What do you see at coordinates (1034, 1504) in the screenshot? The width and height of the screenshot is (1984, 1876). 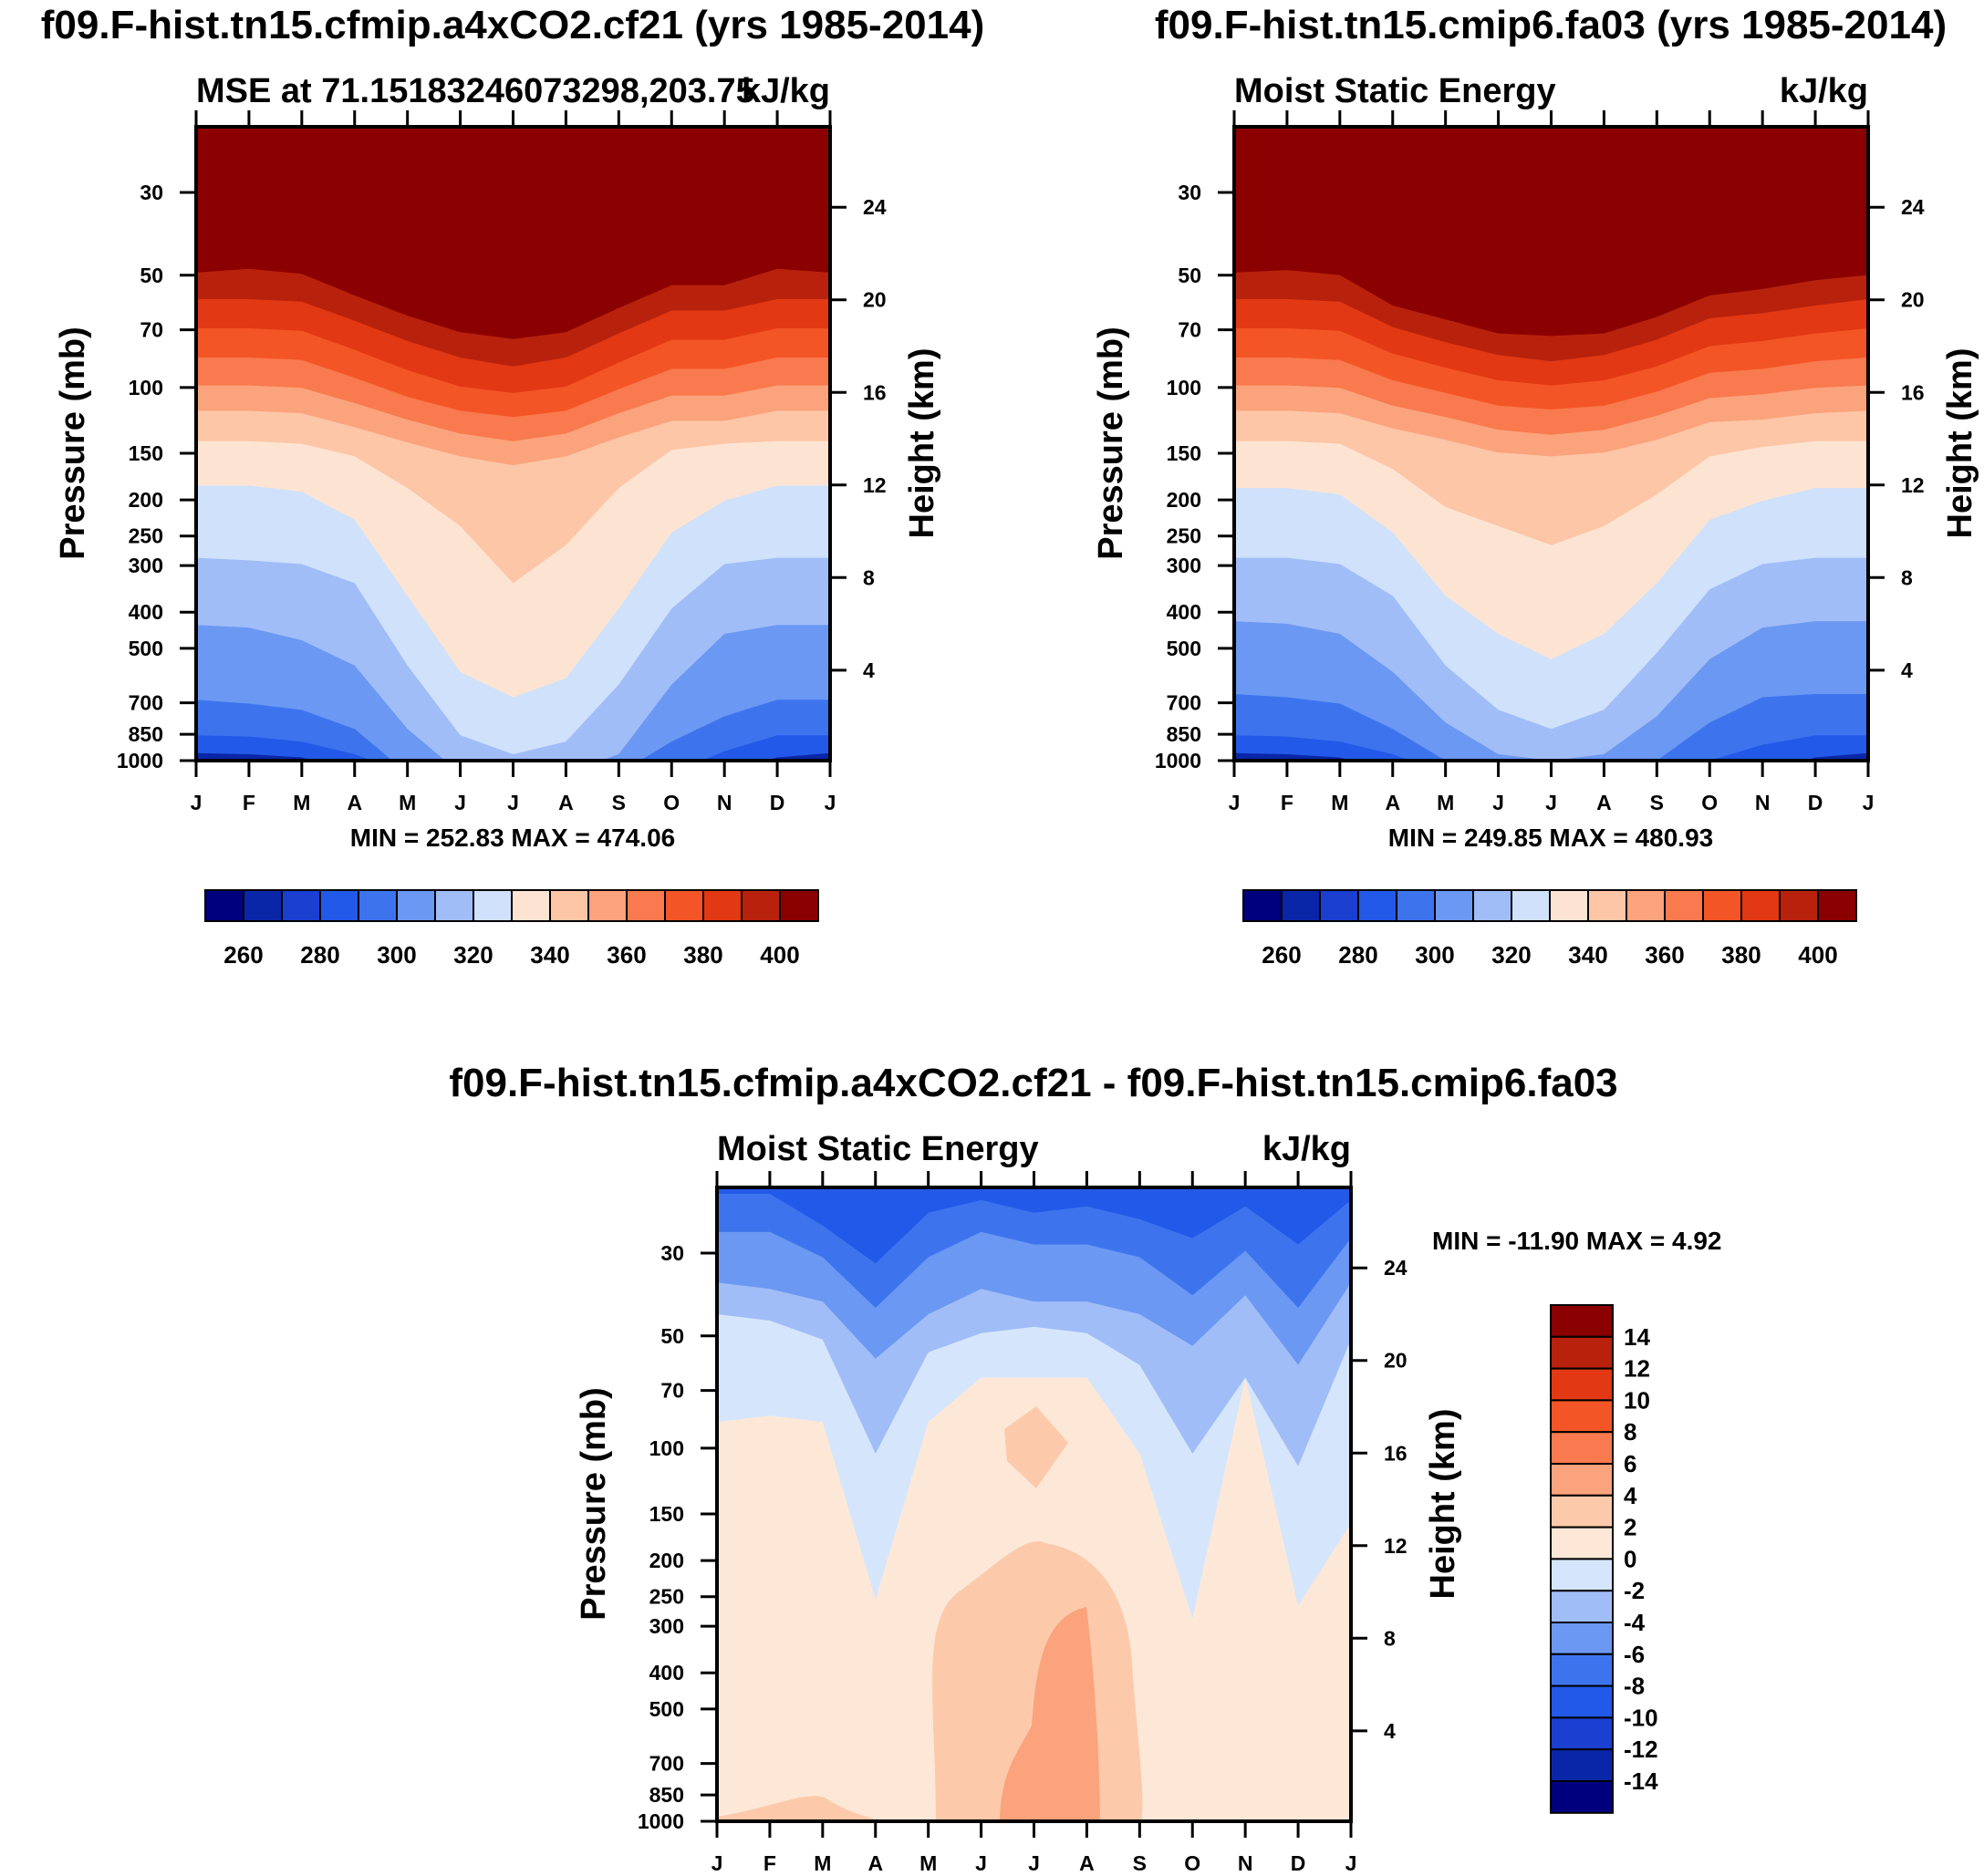 I see `panel-3-contour-fill` at bounding box center [1034, 1504].